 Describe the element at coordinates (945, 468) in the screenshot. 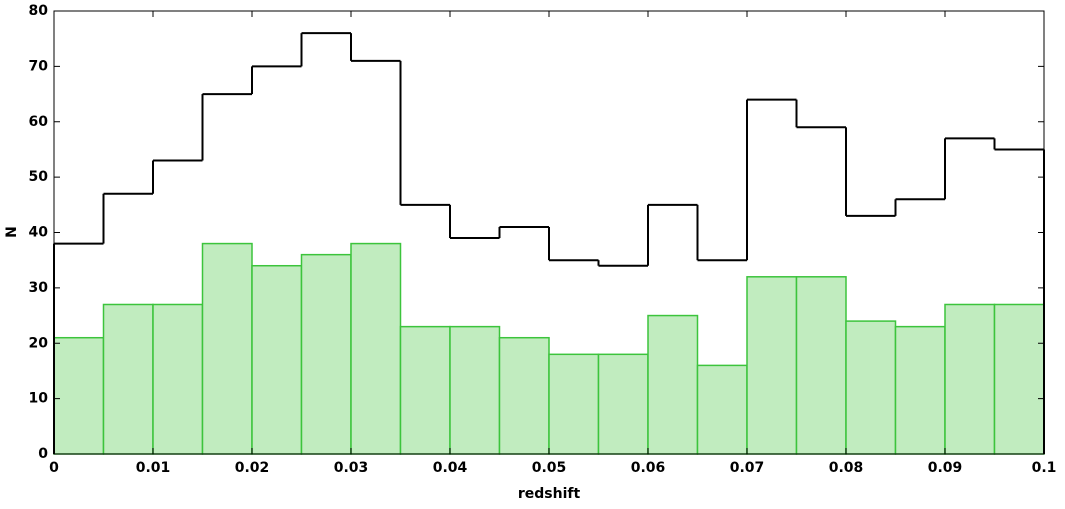

I see `x-tick-label: 0.09` at that location.